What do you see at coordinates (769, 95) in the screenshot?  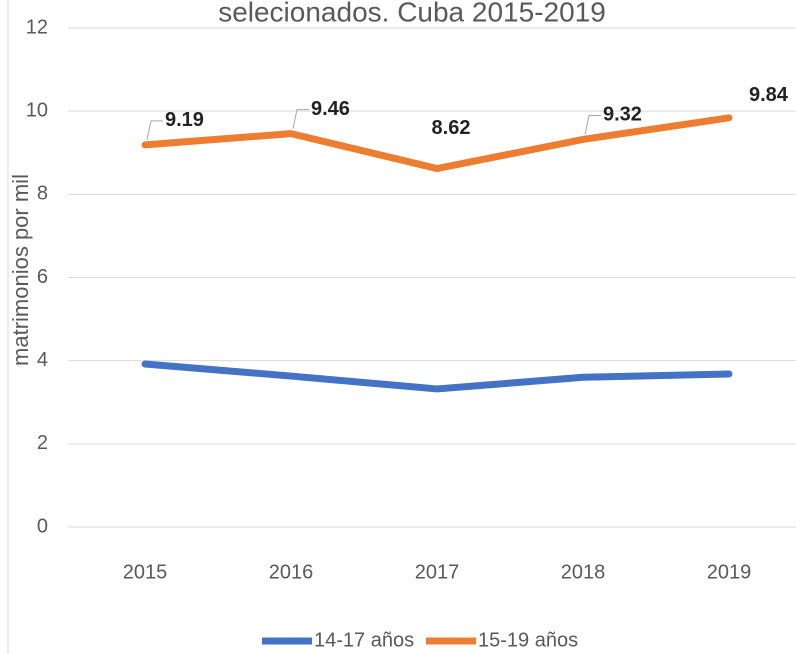 I see `data-label: 9.84` at bounding box center [769, 95].